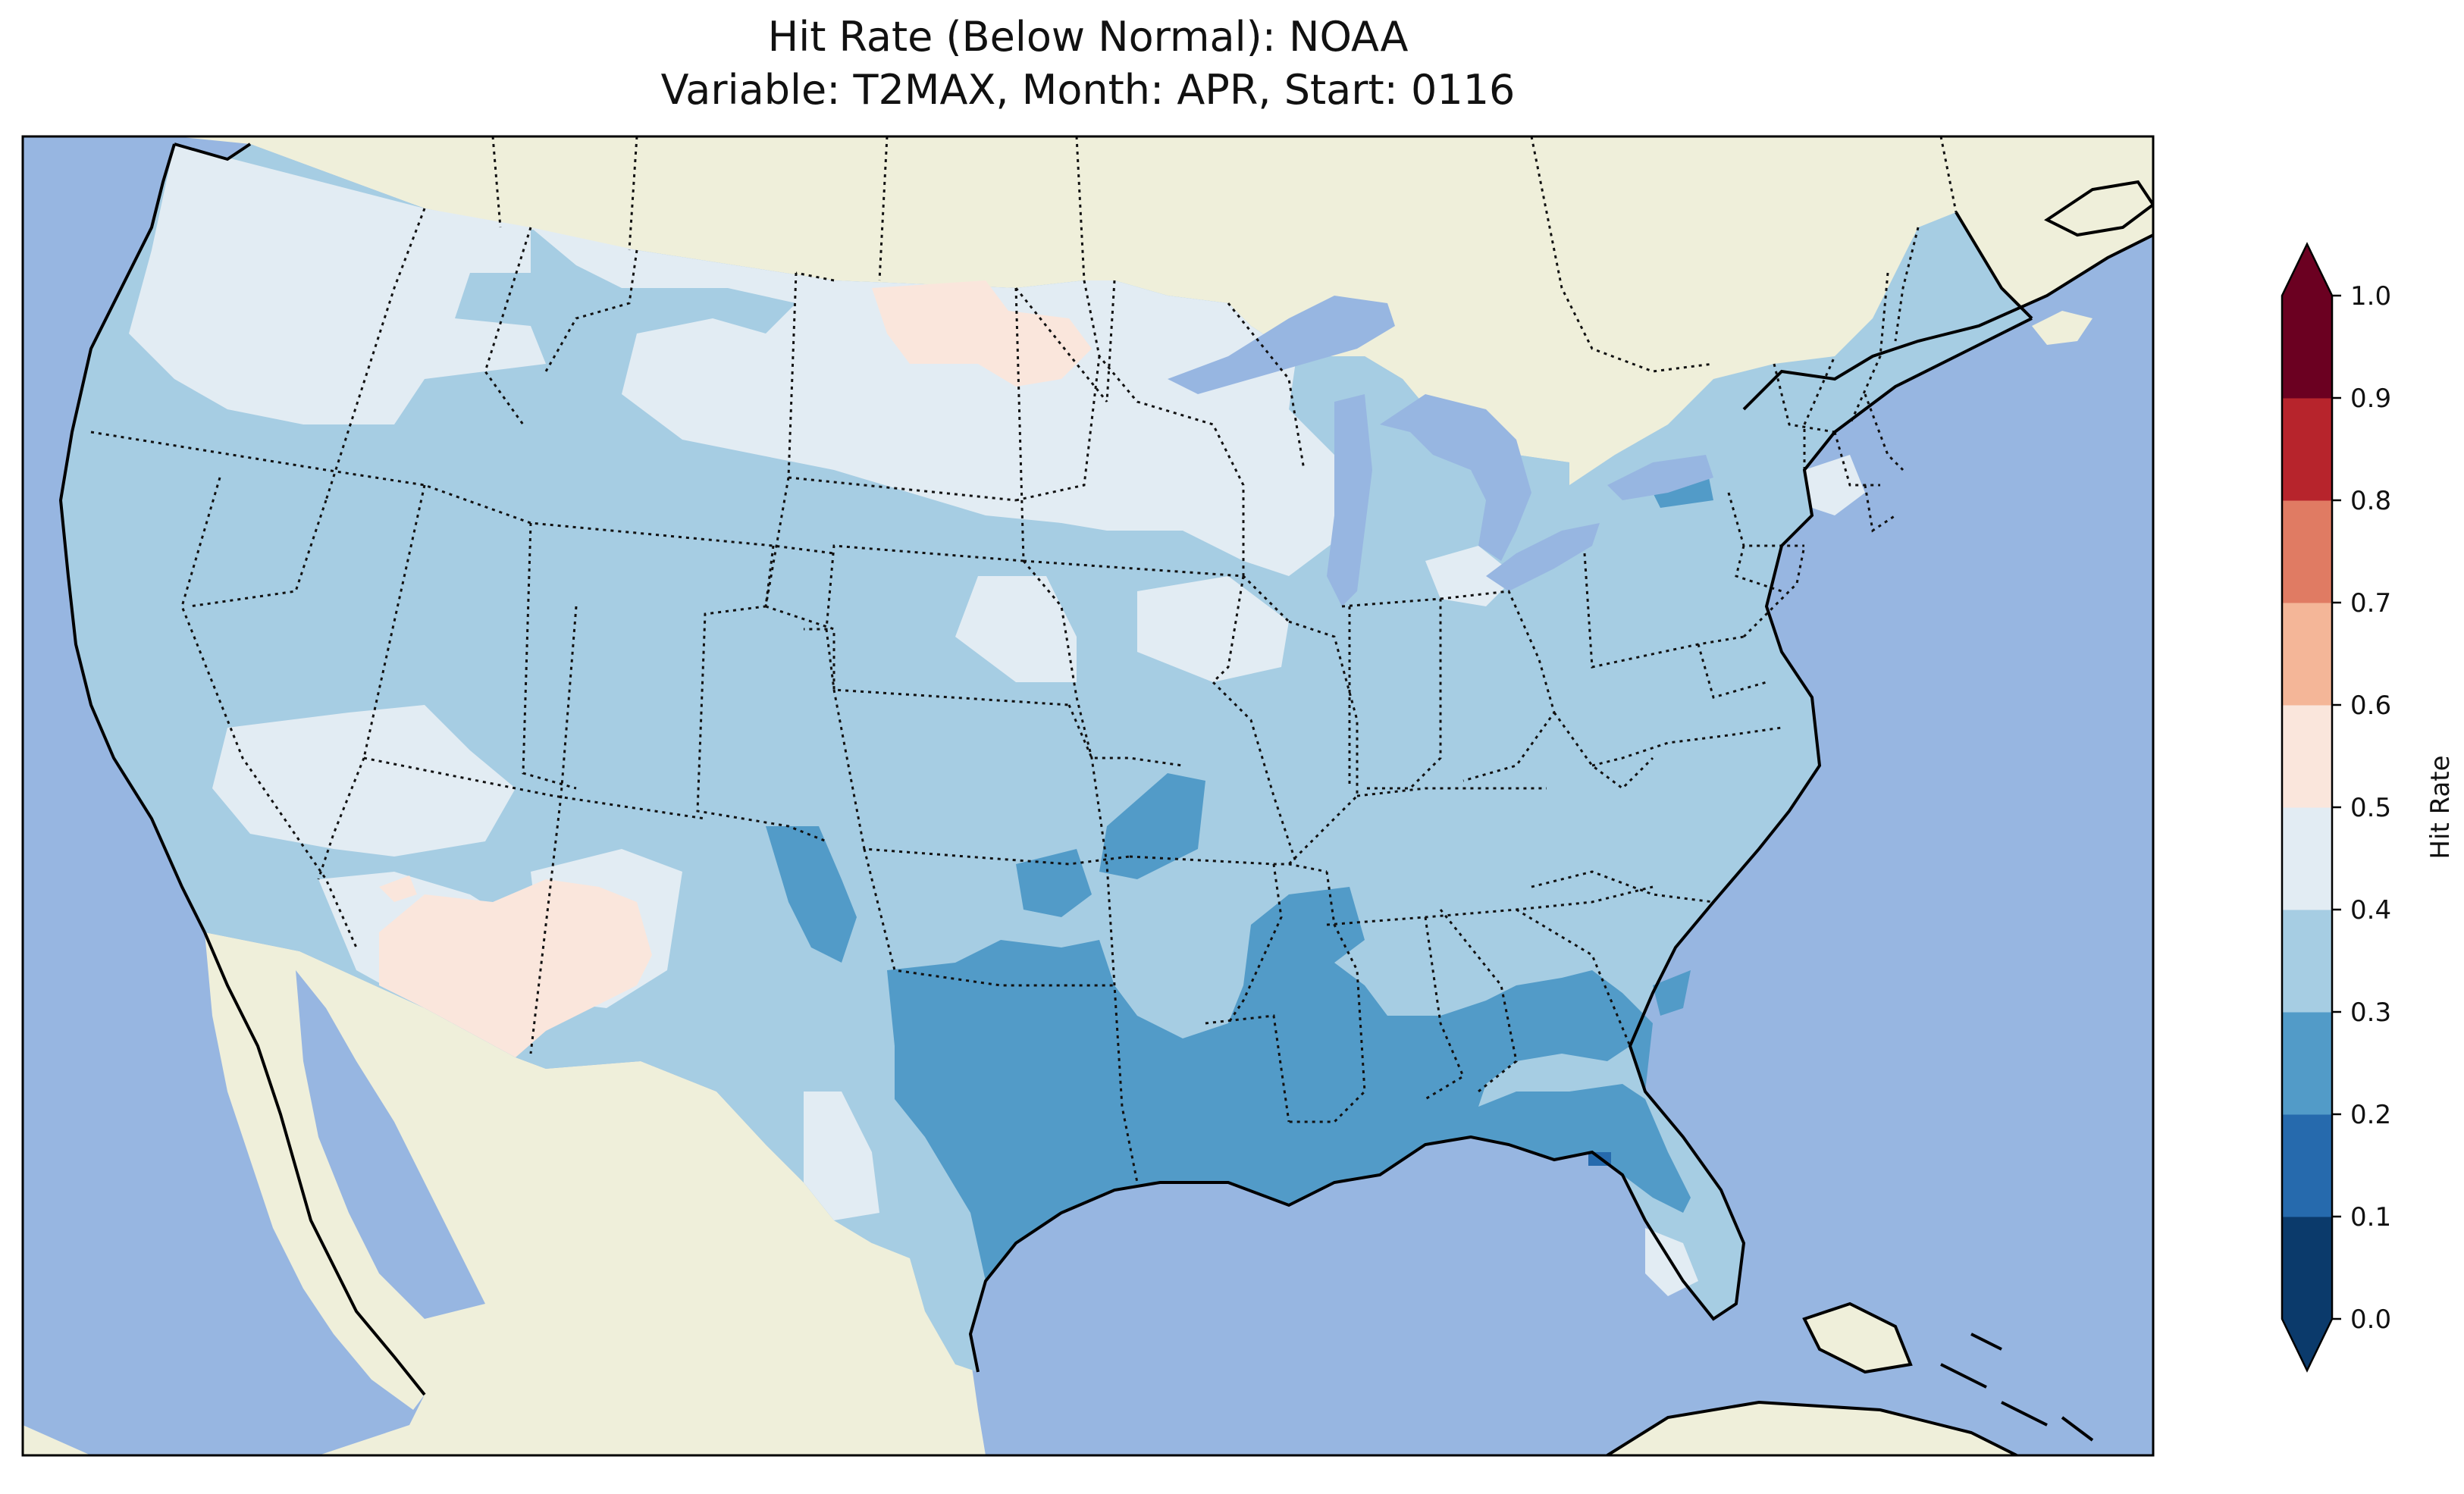 The image size is (2464, 1494). I want to click on colorbar-extend-min, so click(2307, 1344).